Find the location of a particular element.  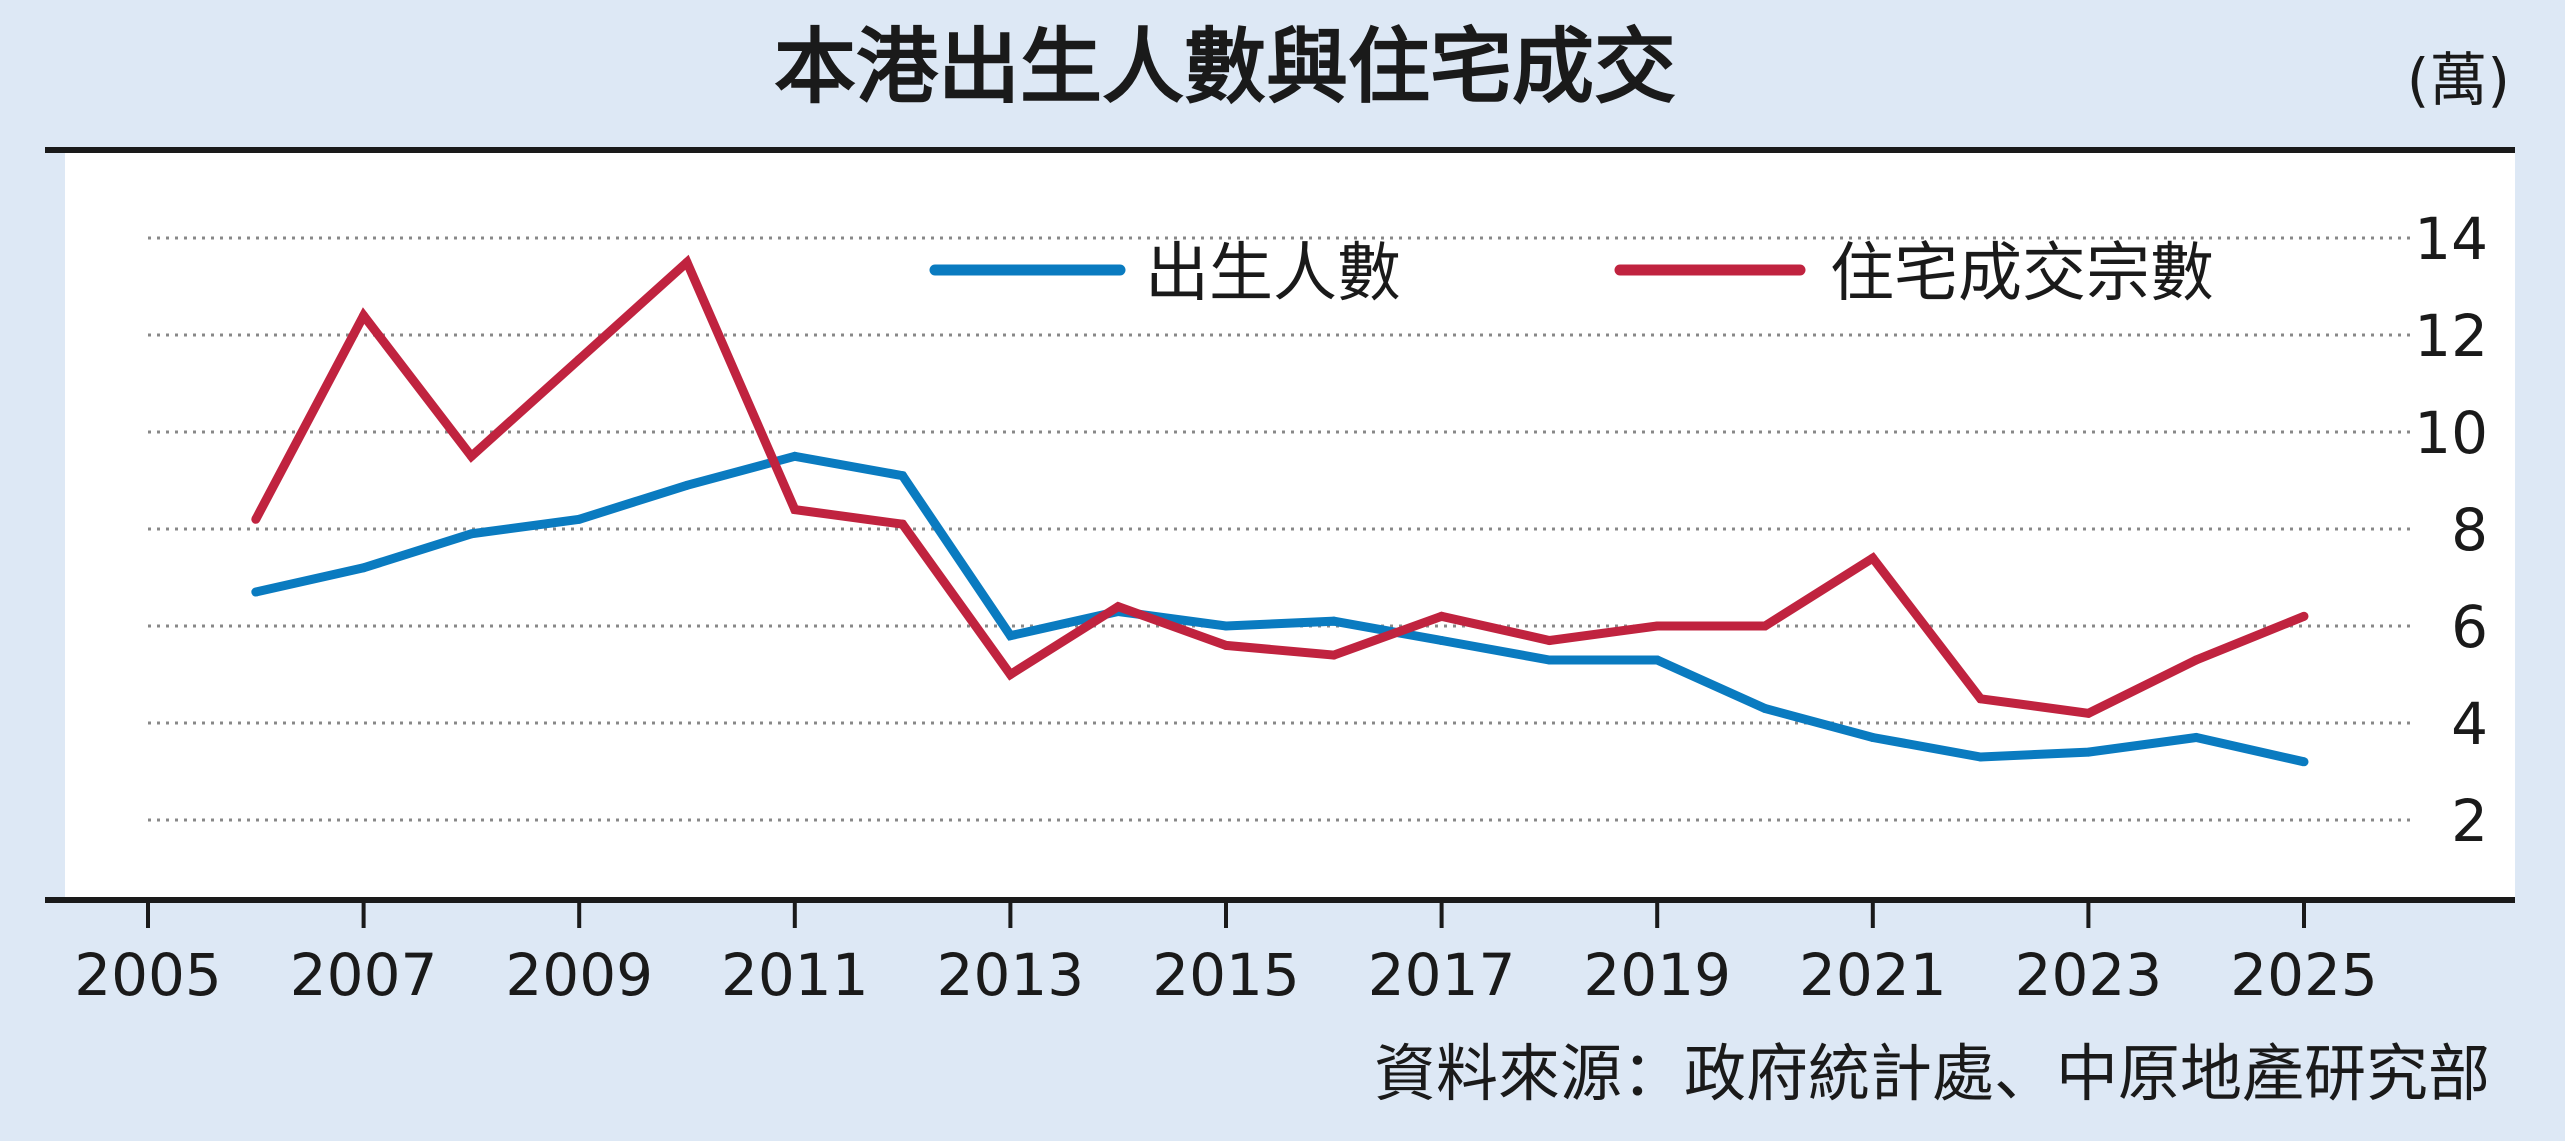

x-tick-label-2021: 2021 is located at coordinates (1873, 975).